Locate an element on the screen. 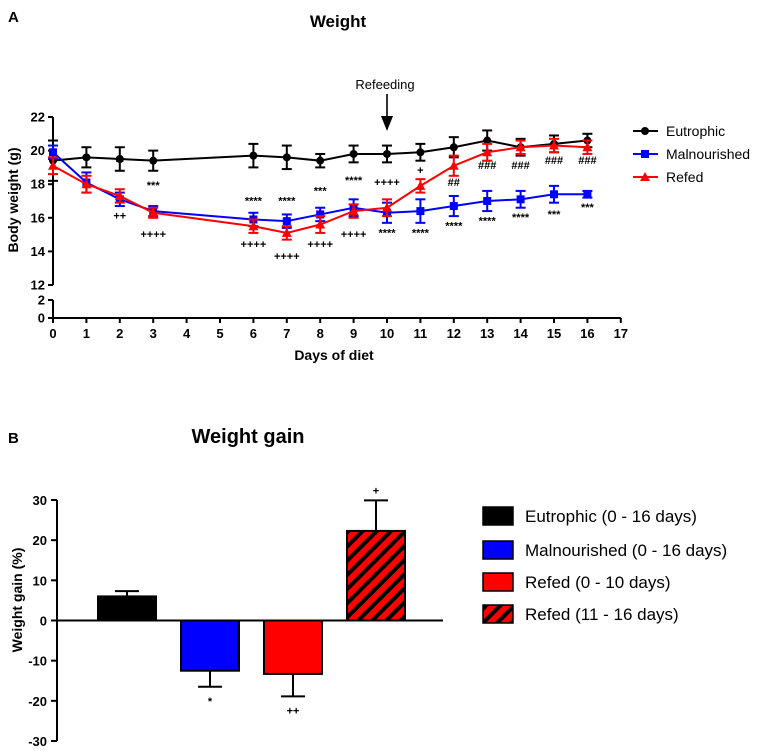 This screenshot has height=754, width=765. significance-label: ## is located at coordinates (454, 183).